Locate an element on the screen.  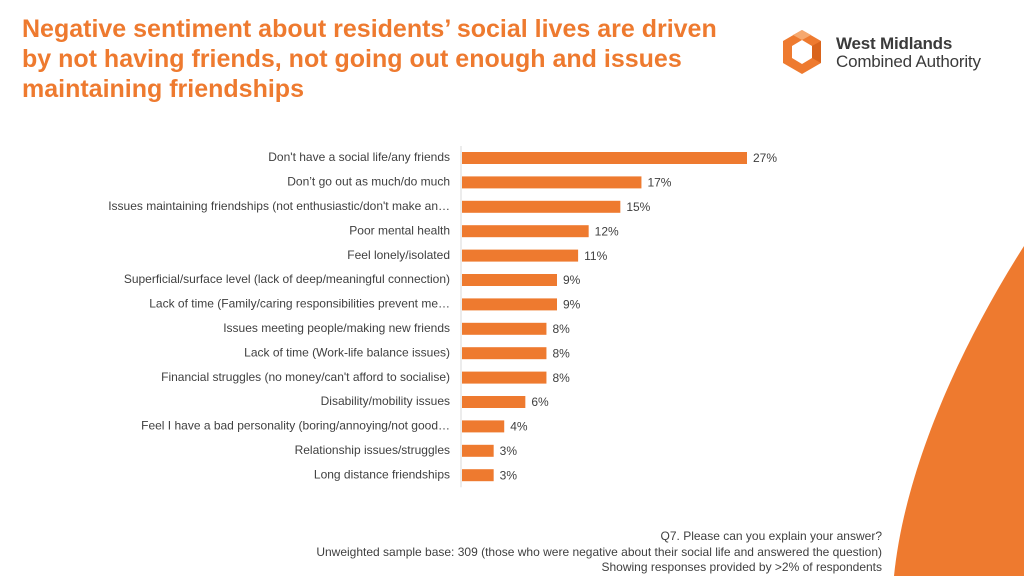
corner-decoration is located at coordinates (959, 411).